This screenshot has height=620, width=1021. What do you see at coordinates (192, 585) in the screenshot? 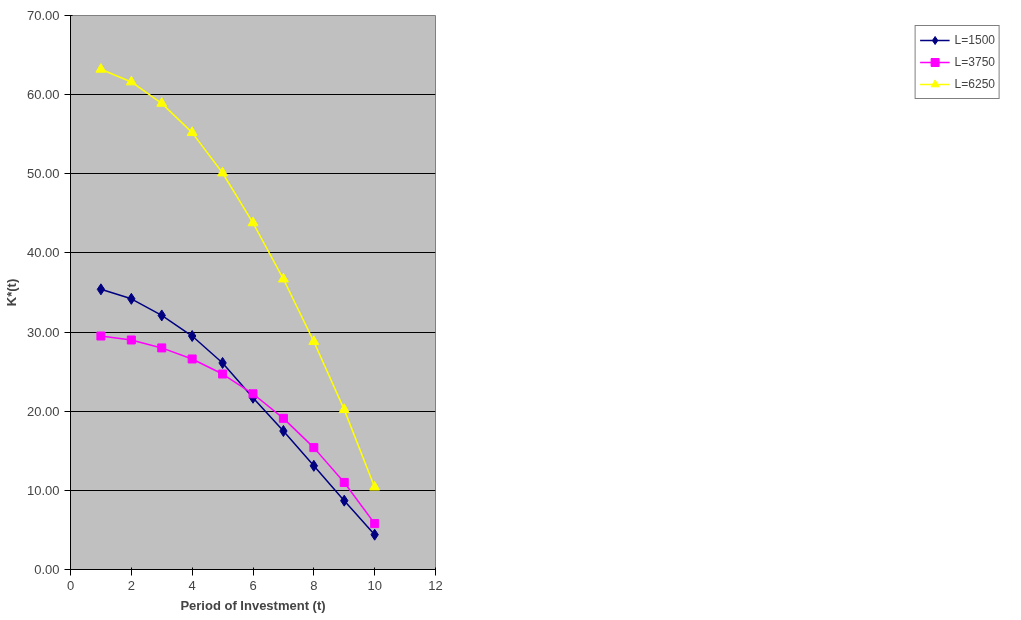
I see `x-tick-label: 4` at bounding box center [192, 585].